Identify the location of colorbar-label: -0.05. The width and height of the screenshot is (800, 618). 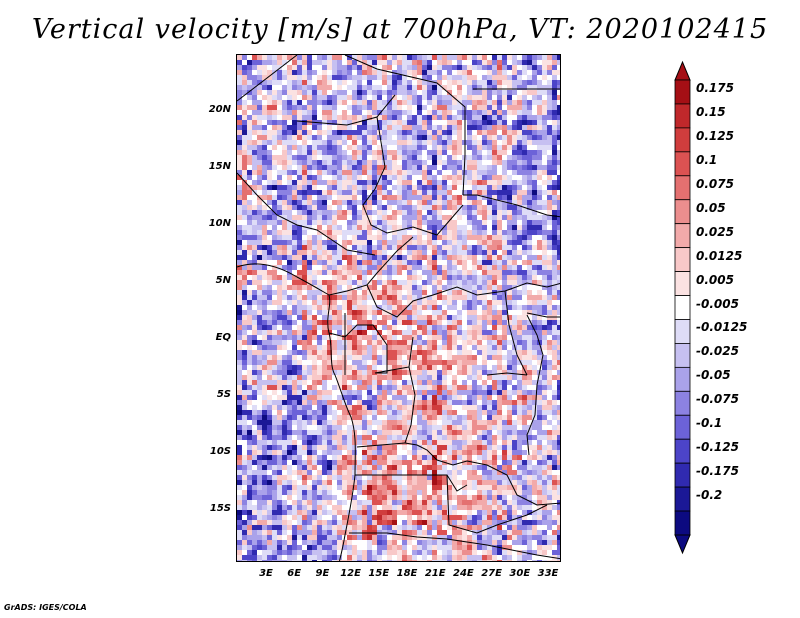
(713, 375).